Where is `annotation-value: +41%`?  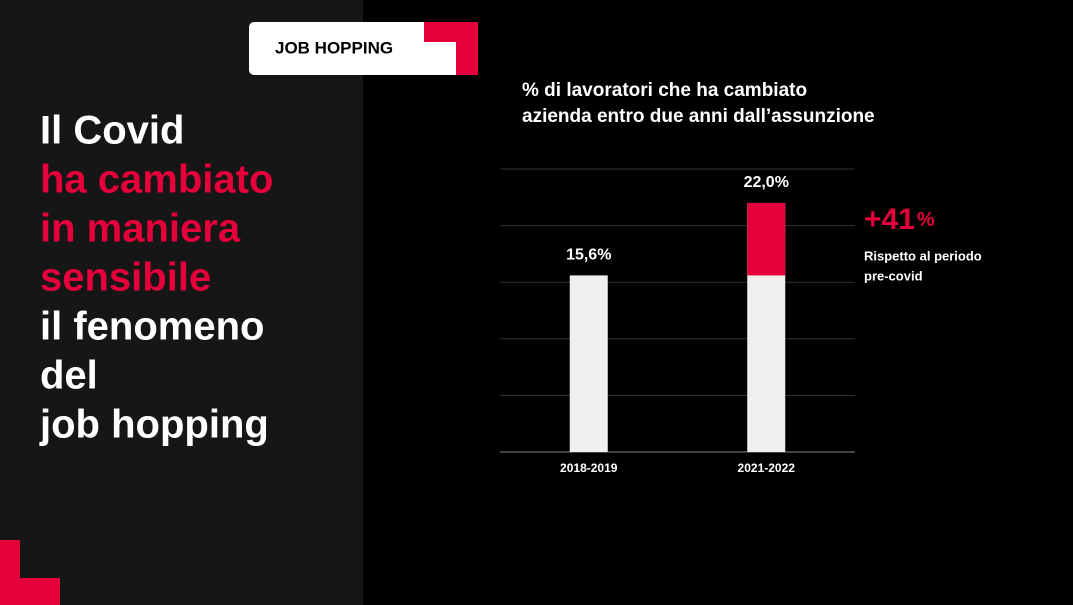
annotation-value: +41% is located at coordinates (899, 219).